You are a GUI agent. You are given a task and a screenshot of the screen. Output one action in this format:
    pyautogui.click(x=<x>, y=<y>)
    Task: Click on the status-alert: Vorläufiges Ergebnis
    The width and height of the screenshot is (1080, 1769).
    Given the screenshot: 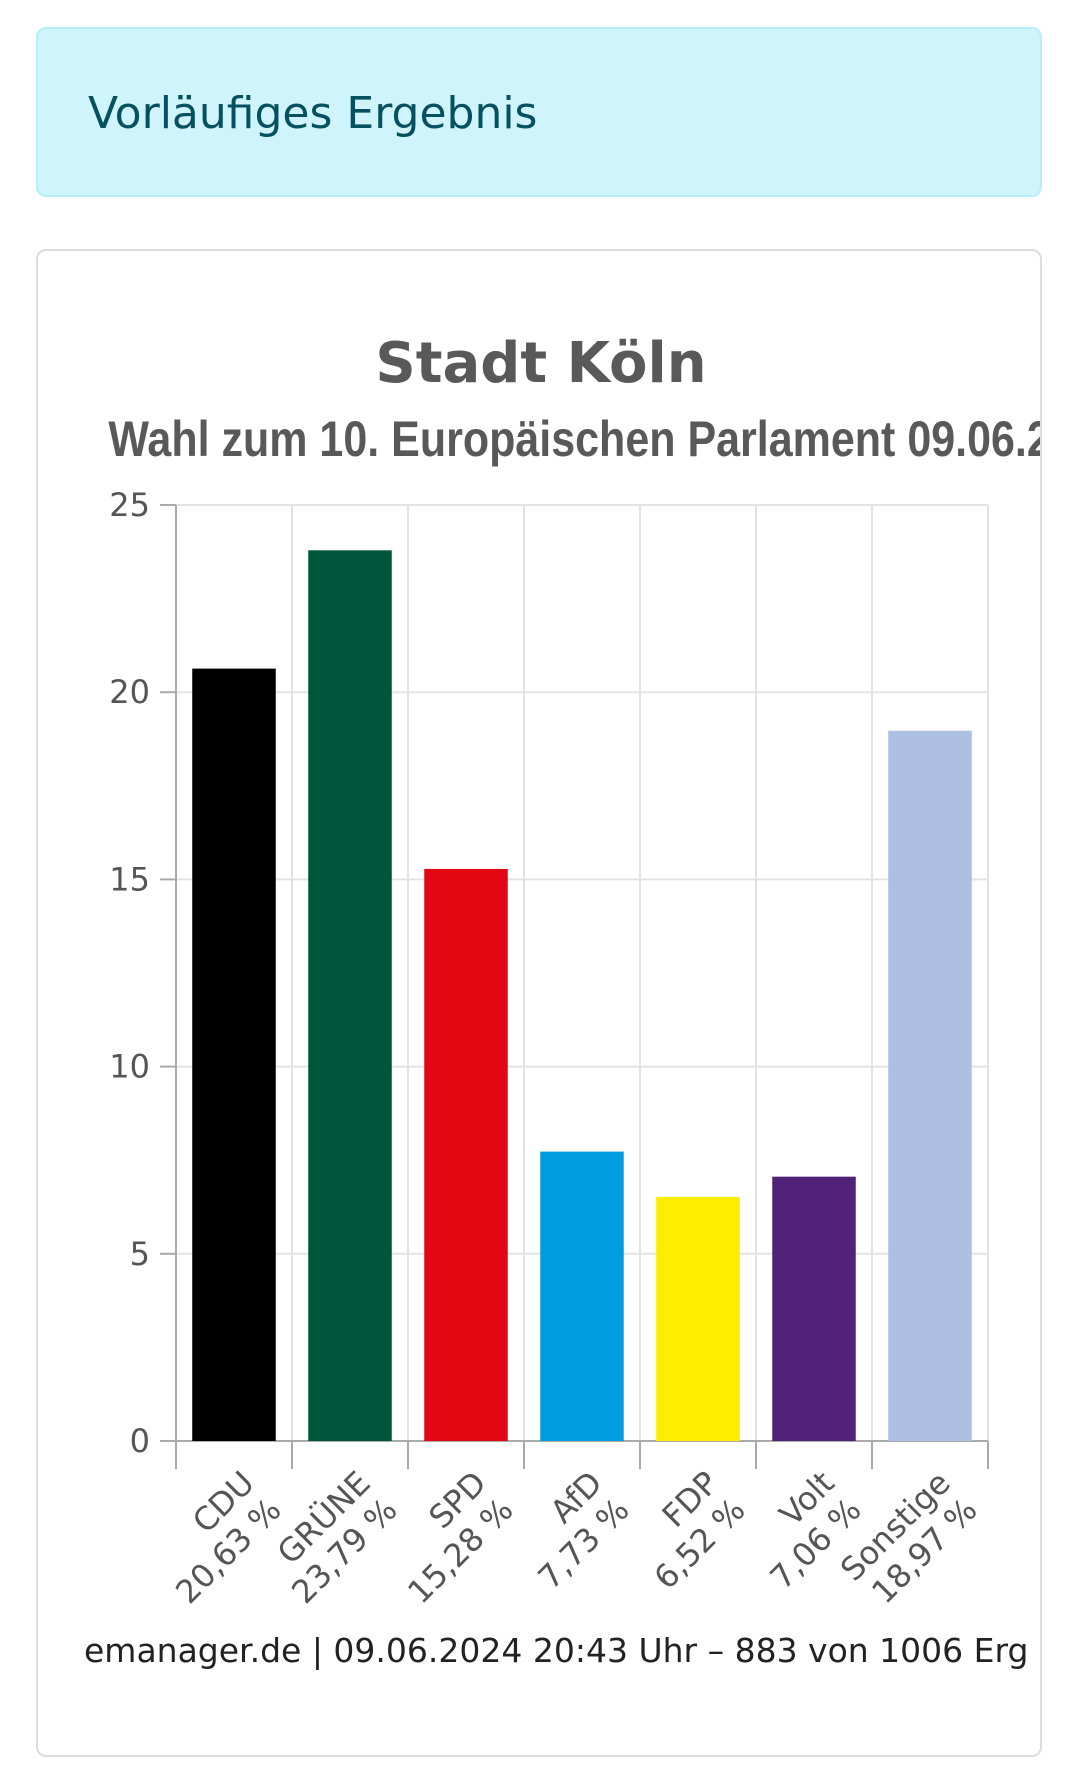 What is the action you would take?
    pyautogui.click(x=539, y=112)
    